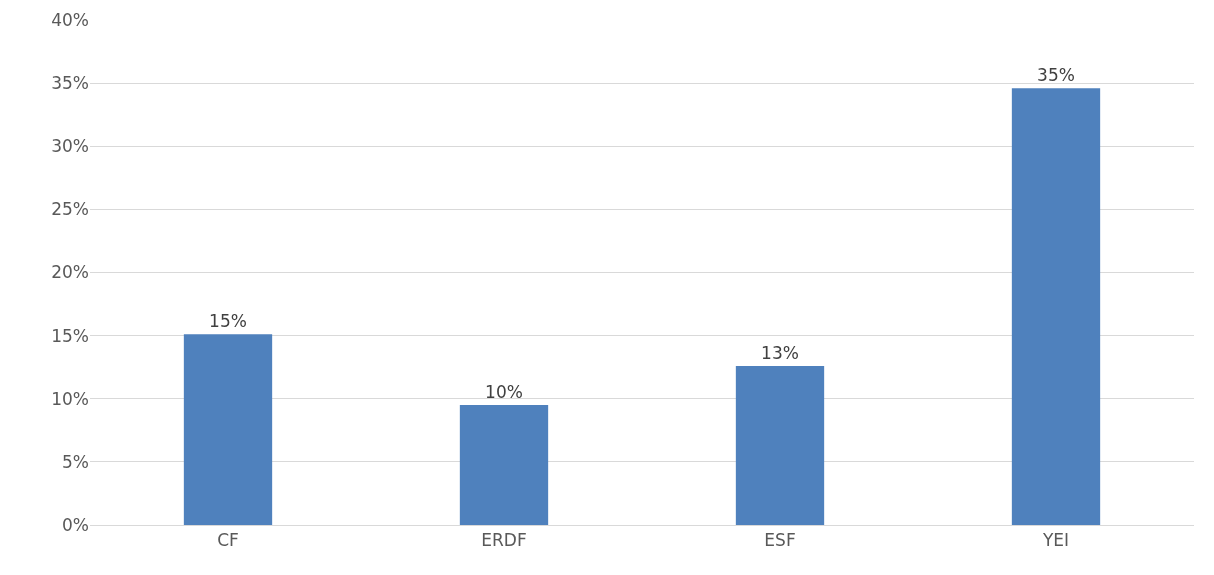  I want to click on y-tick-label: 30%, so click(70, 146).